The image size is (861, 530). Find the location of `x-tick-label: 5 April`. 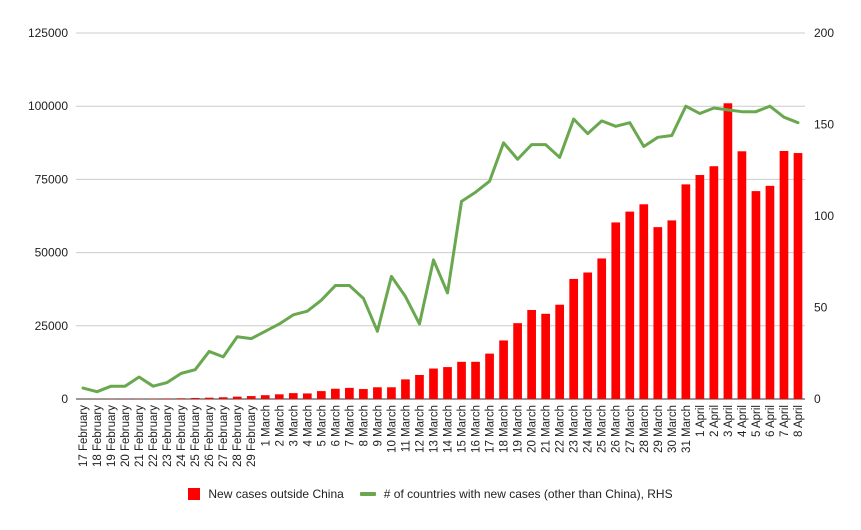

x-tick-label: 5 April is located at coordinates (757, 421).